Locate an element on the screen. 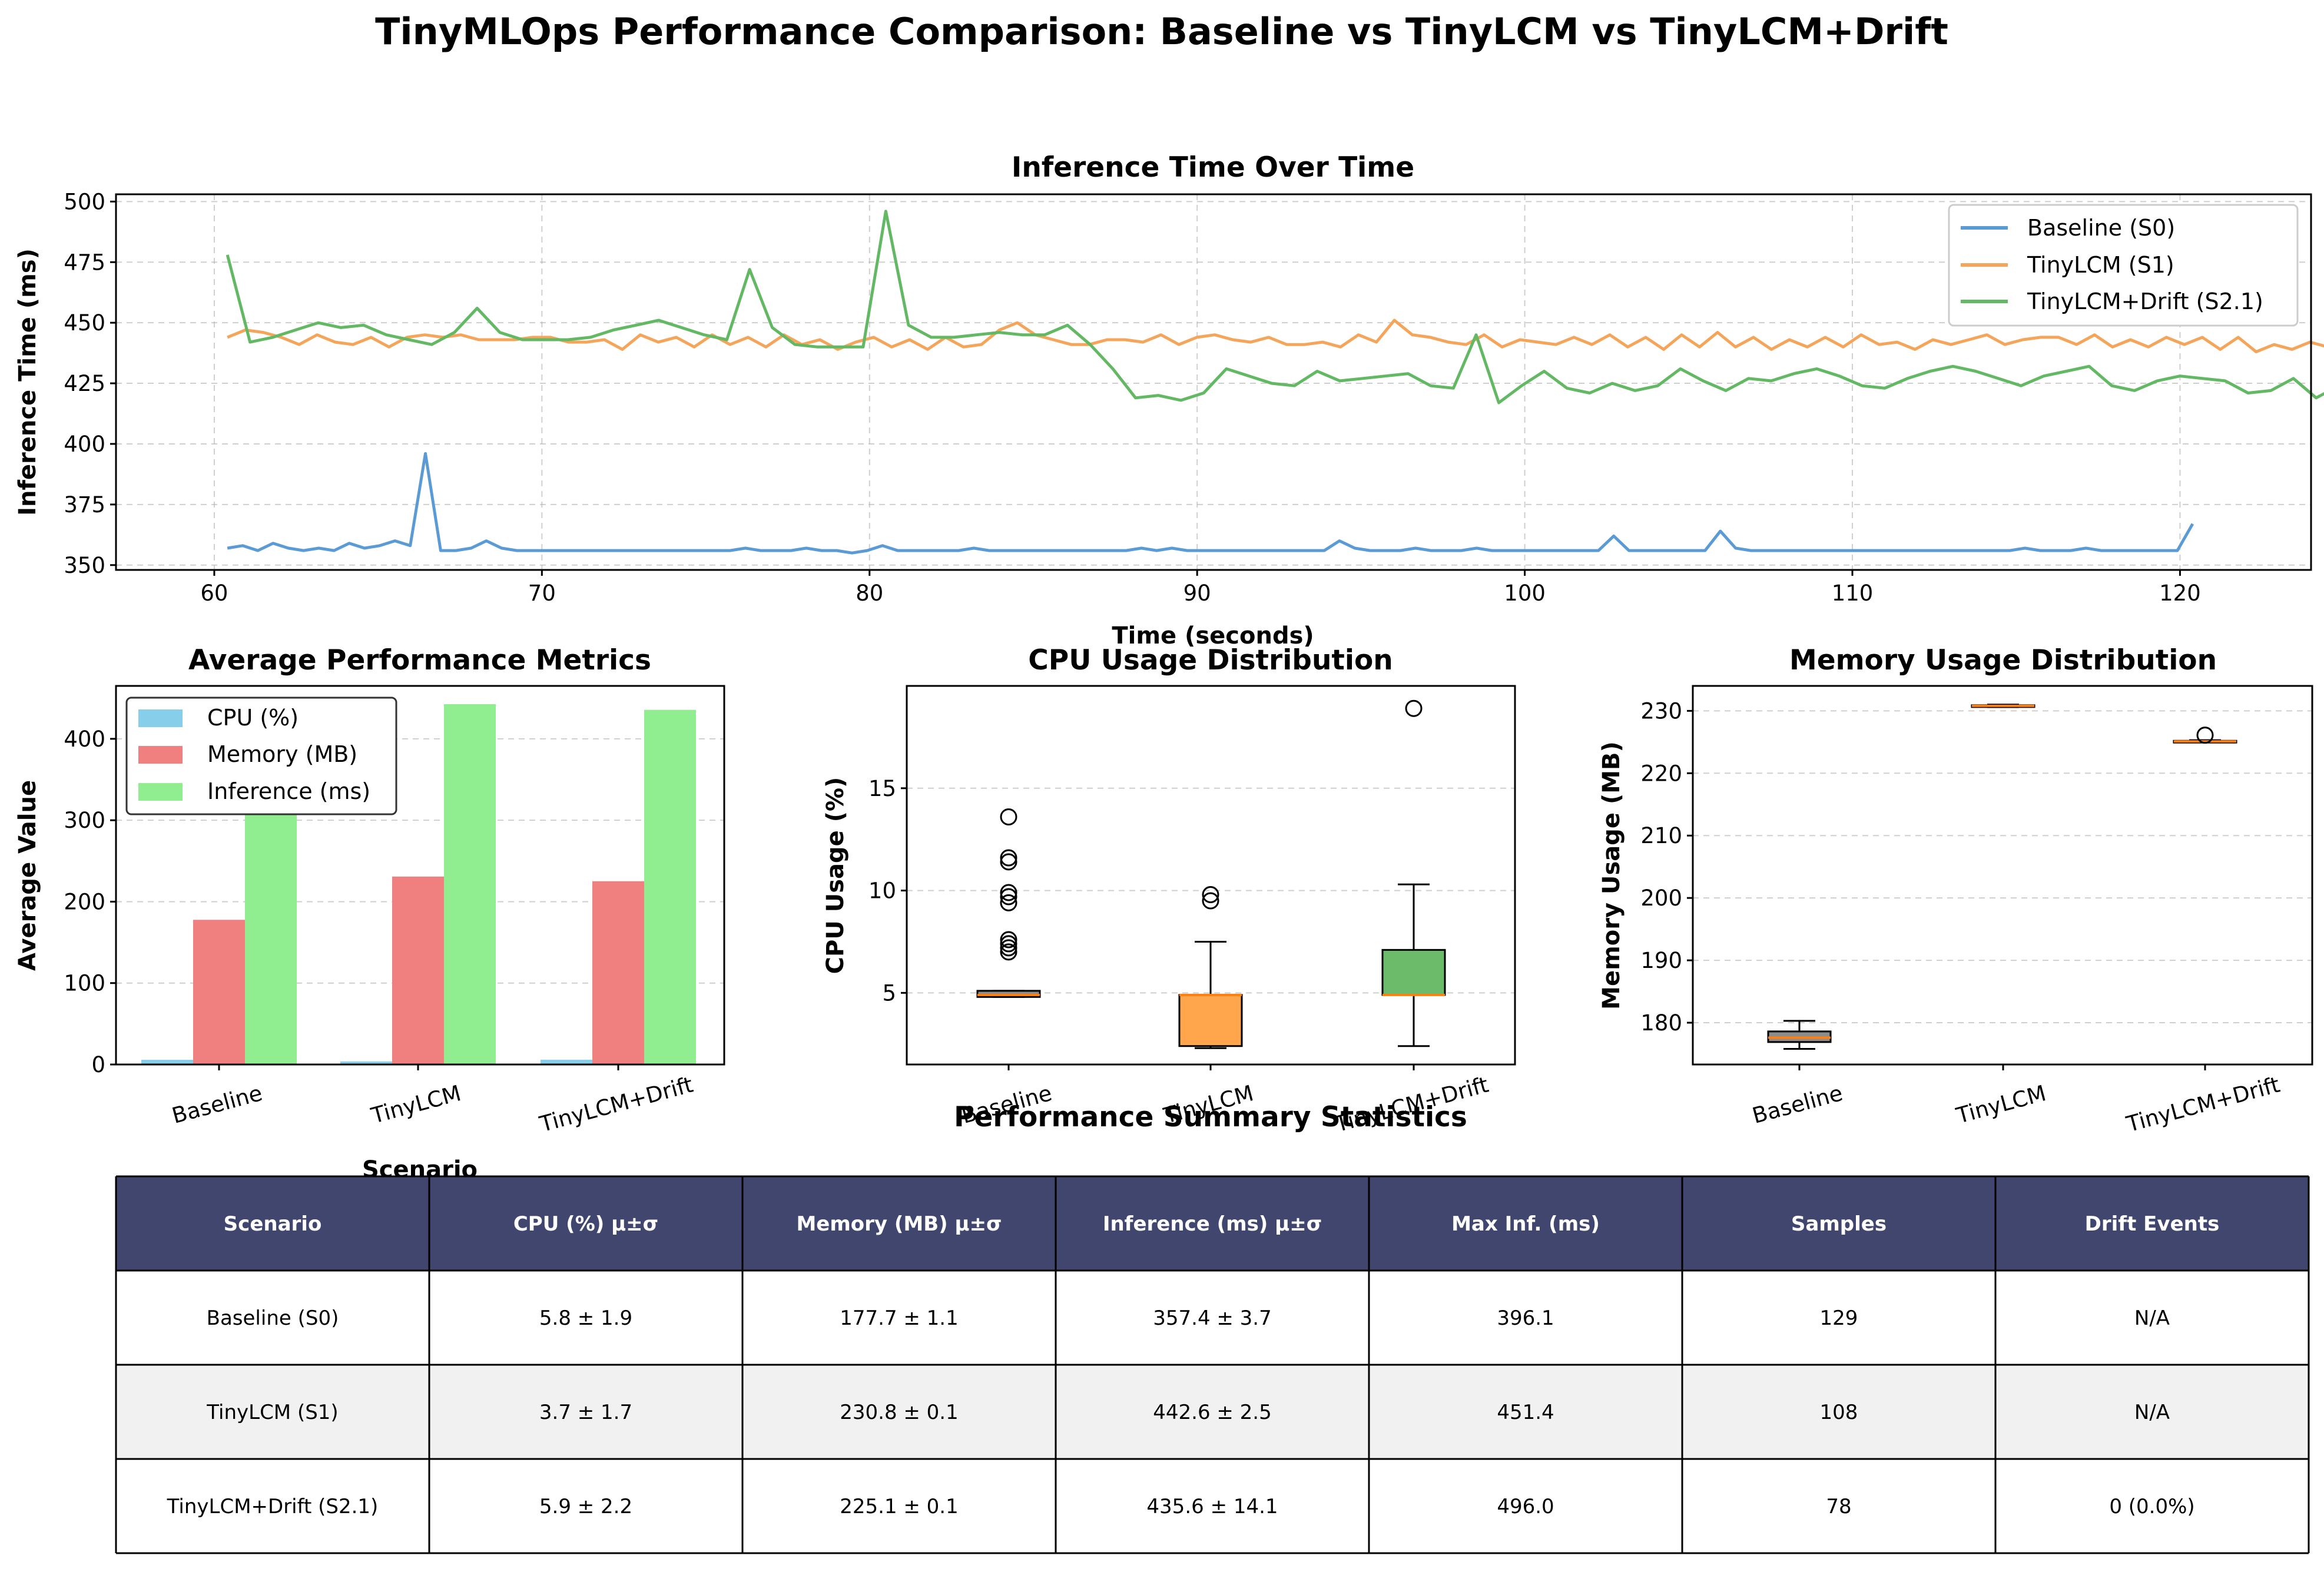 This screenshot has height=1572, width=2324. table-header-cell: Max Inf. (ms) is located at coordinates (1525, 1224).